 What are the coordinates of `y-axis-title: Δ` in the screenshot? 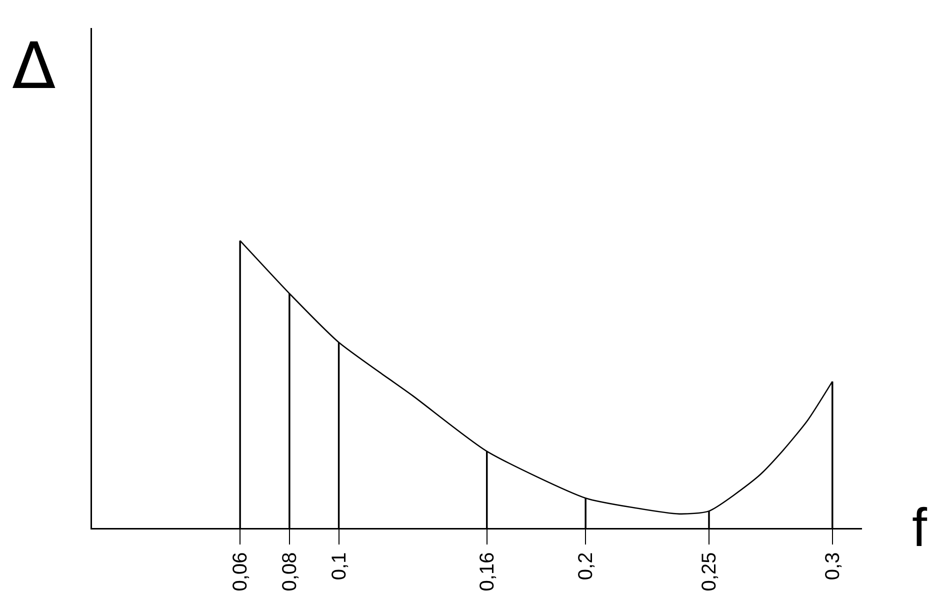 It's located at (34, 67).